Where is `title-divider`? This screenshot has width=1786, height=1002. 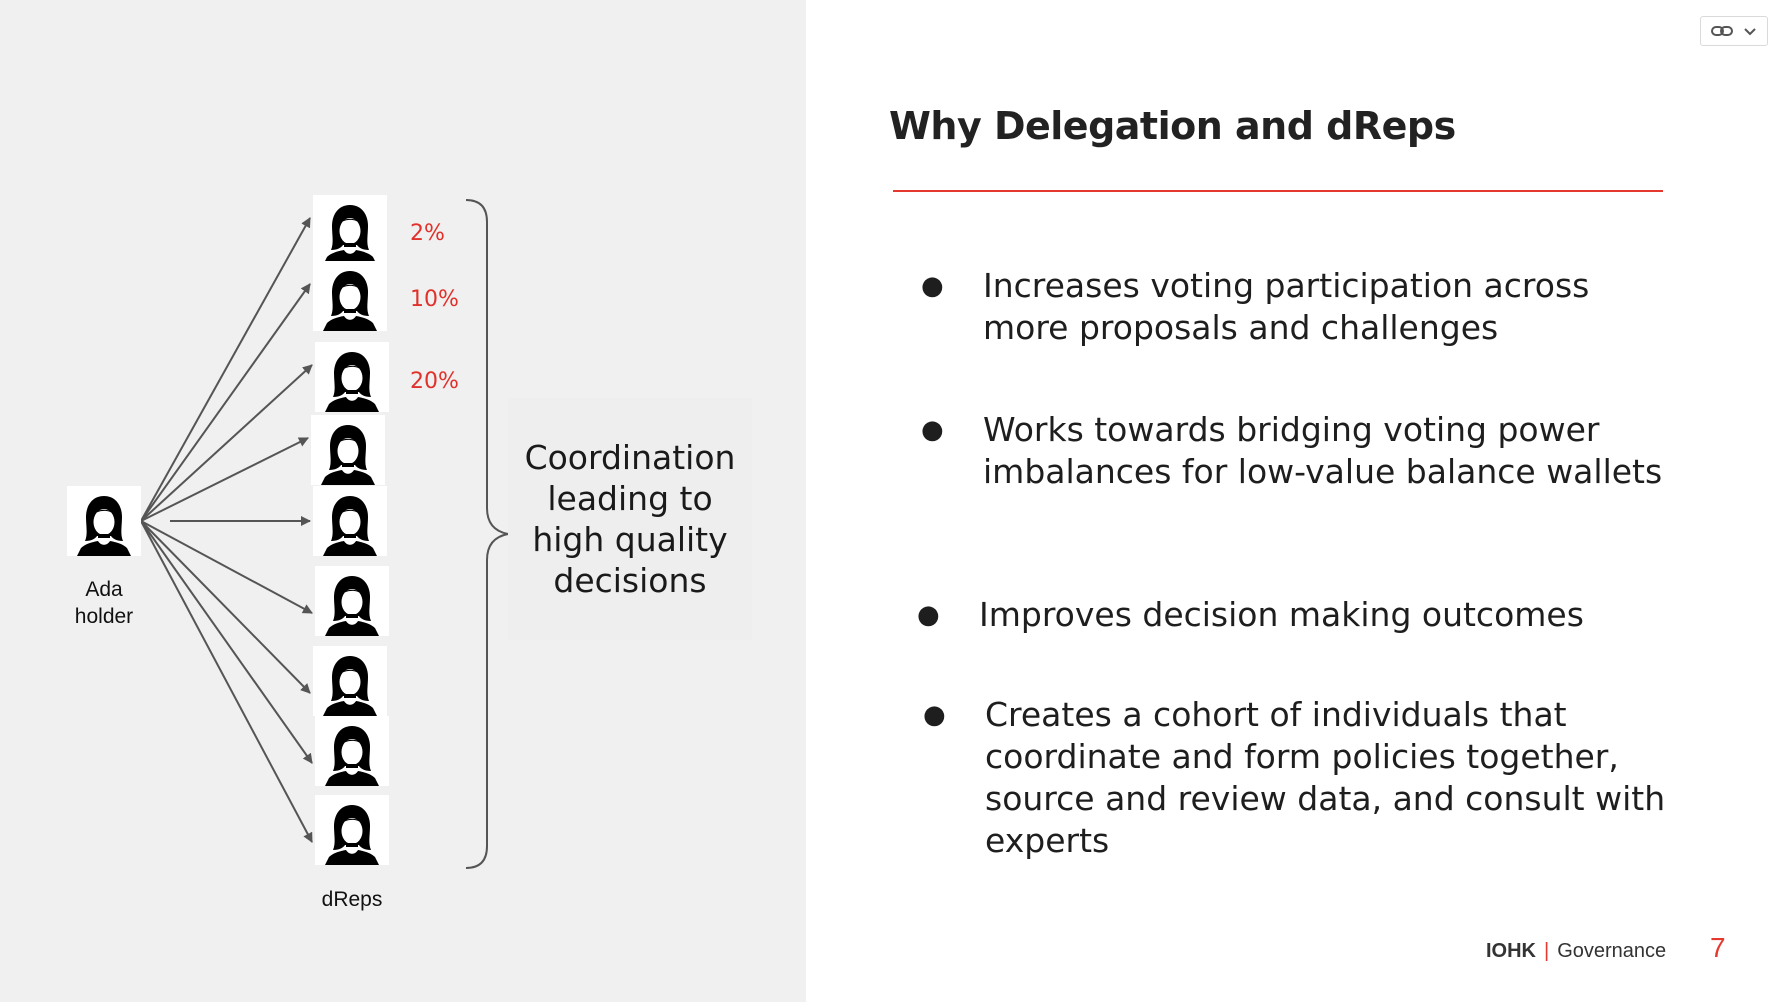 title-divider is located at coordinates (1278, 191).